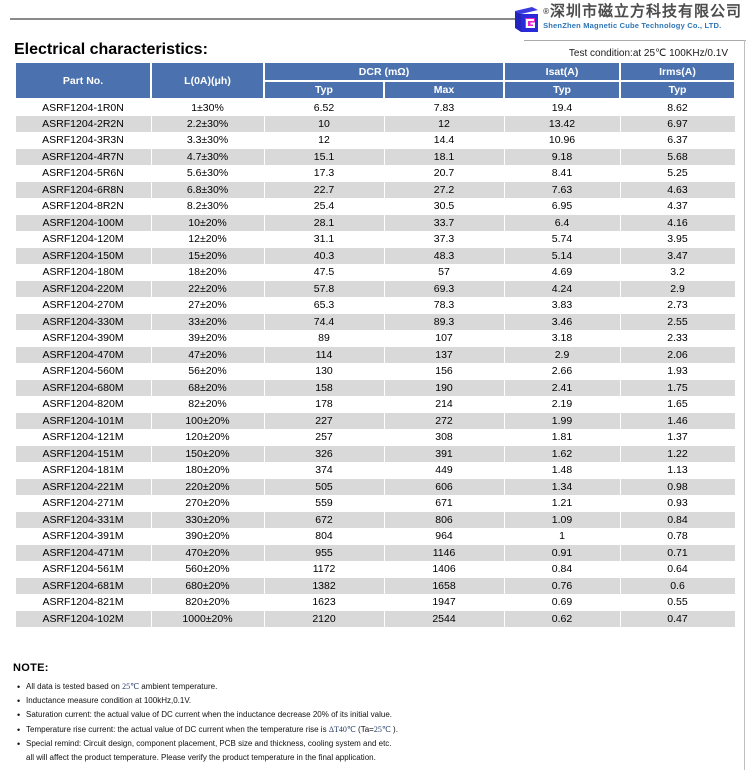  I want to click on cell: 1406, so click(444, 569).